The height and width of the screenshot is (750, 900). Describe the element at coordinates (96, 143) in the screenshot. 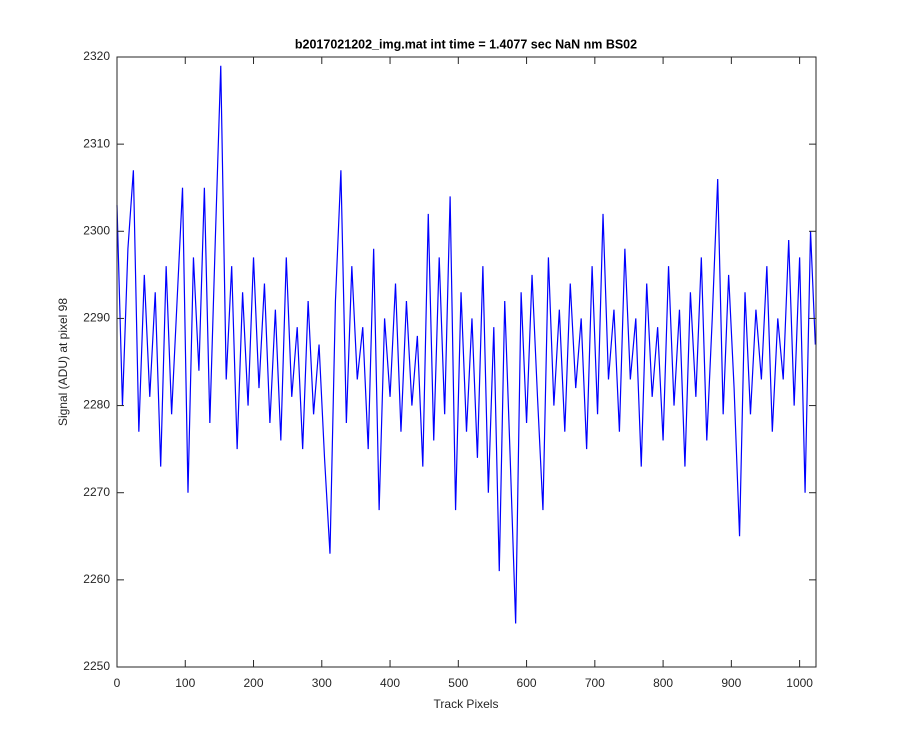

I see `y-tick-label: 2310` at that location.